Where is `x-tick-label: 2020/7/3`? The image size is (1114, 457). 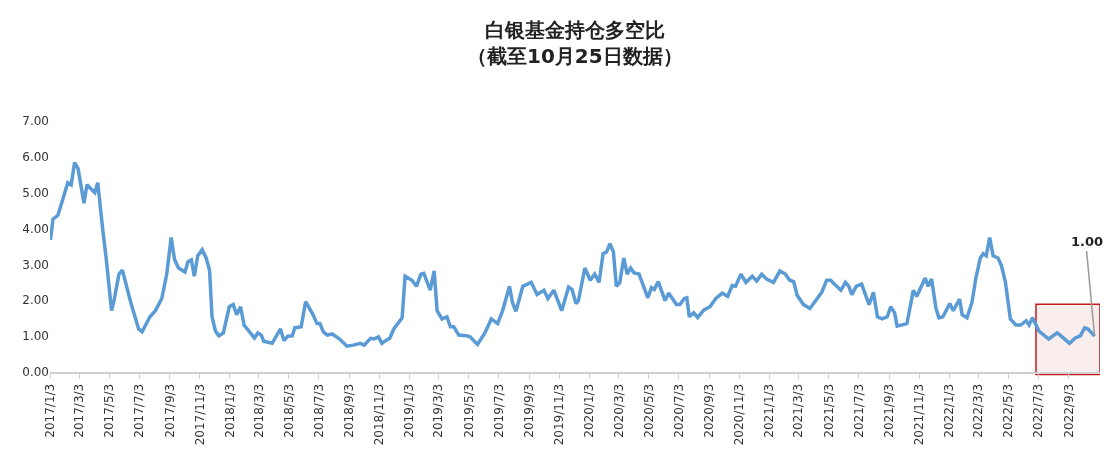
x-tick-label: 2020/7/3 is located at coordinates (678, 410).